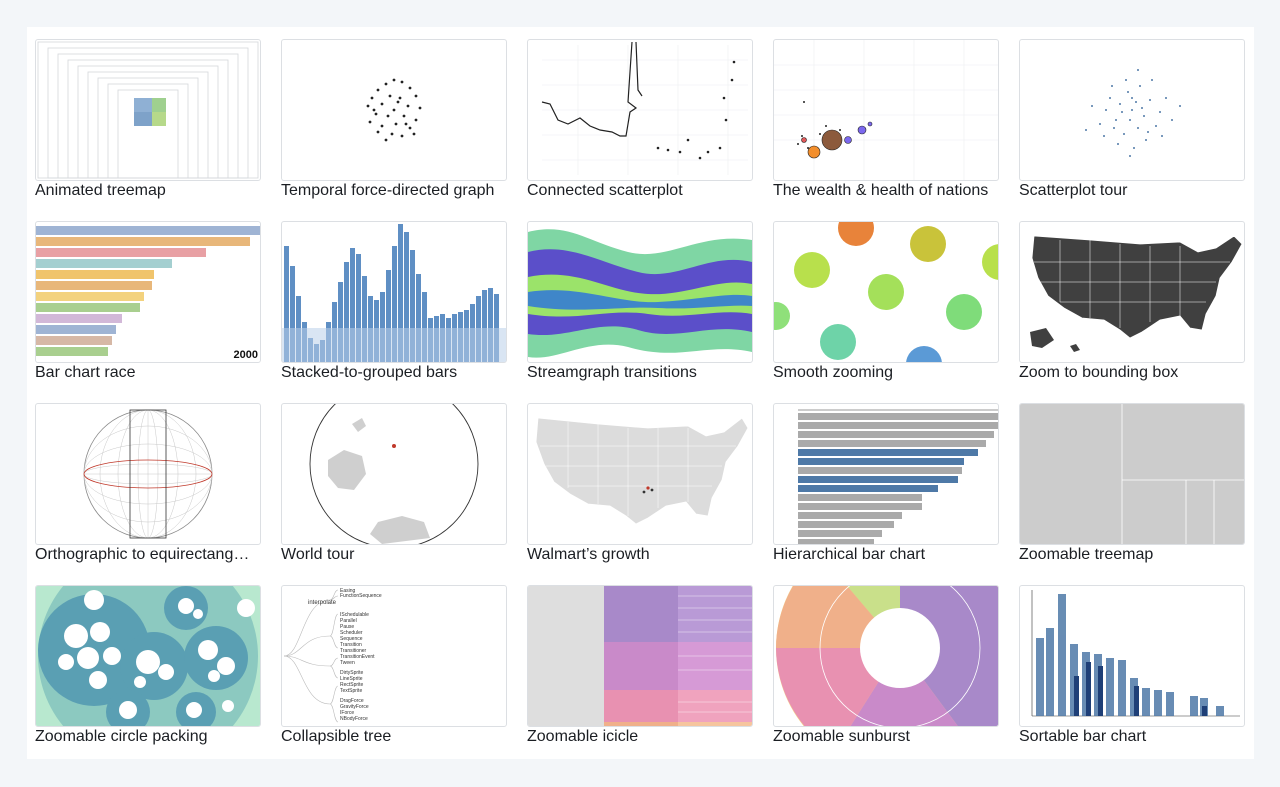  What do you see at coordinates (361, 596) in the screenshot?
I see `svg-text: FunctionSequence` at bounding box center [361, 596].